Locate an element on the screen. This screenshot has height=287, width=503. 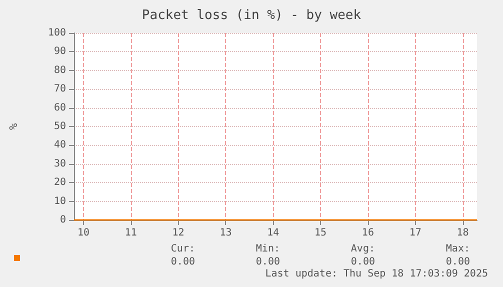
x-tick-label: 17 is located at coordinates (415, 233).